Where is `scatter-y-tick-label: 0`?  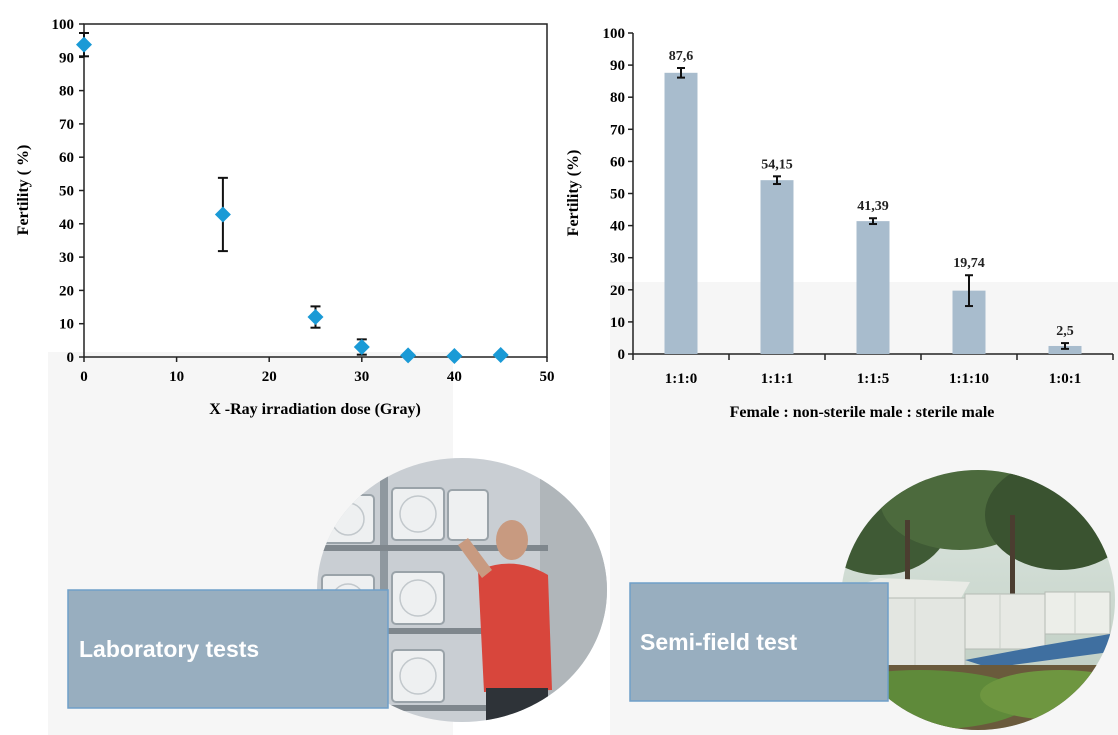
scatter-y-tick-label: 0 is located at coordinates (71, 358).